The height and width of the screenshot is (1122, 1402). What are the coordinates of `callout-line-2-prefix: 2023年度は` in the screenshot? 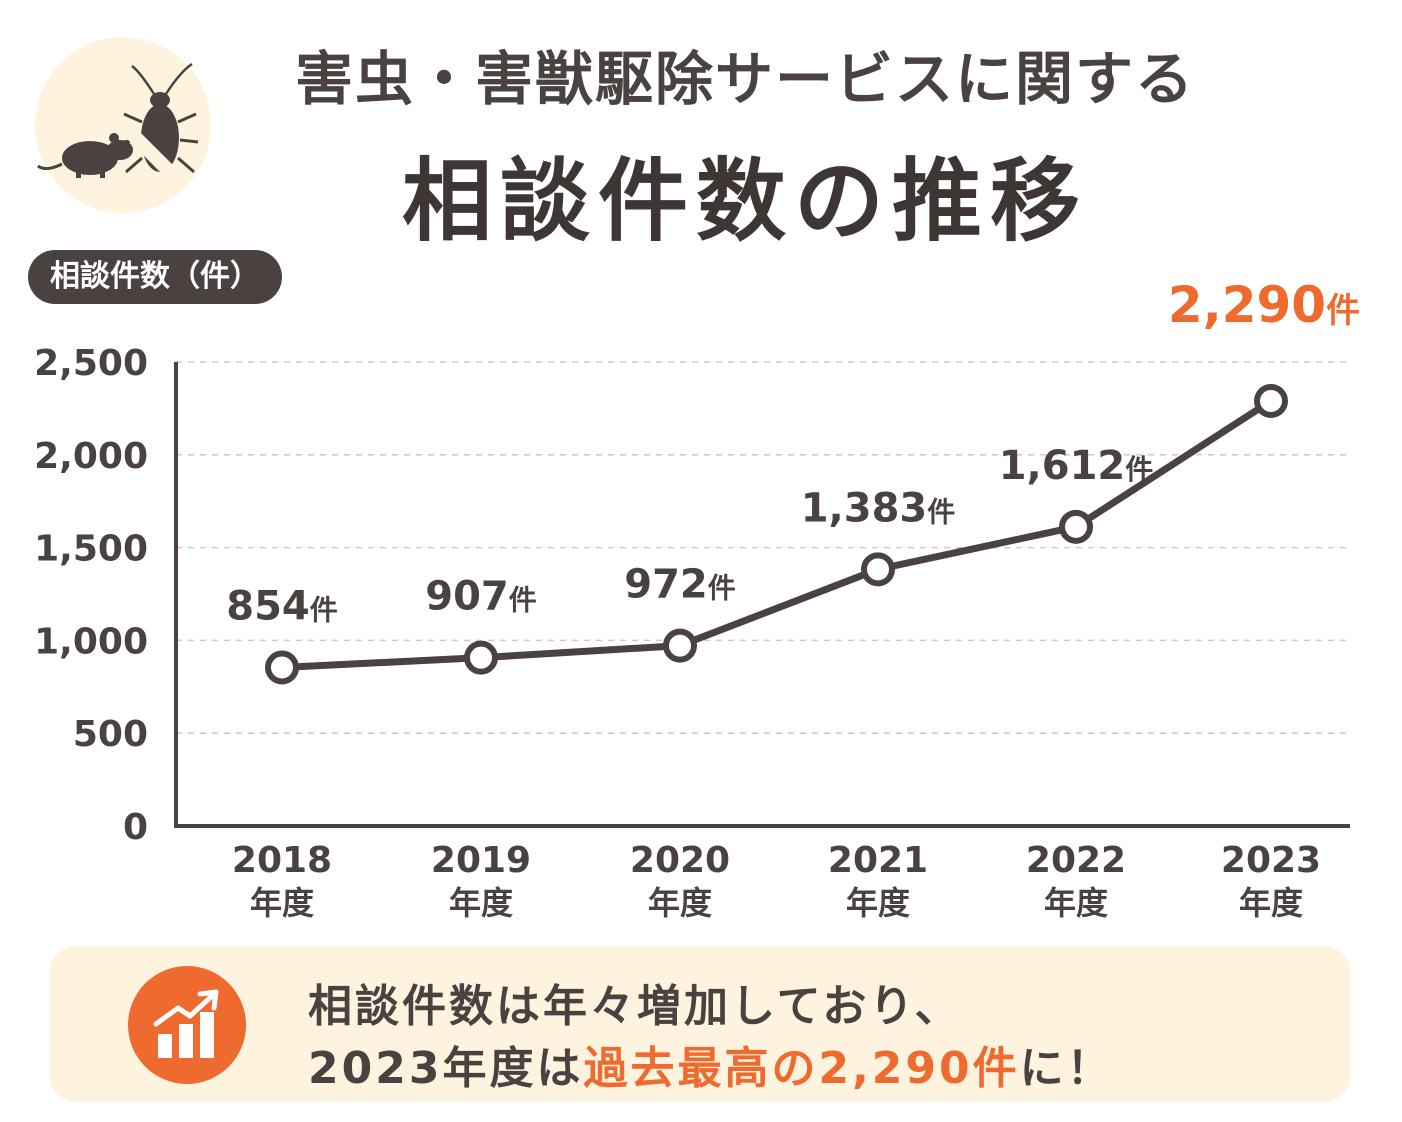 It's located at (446, 1068).